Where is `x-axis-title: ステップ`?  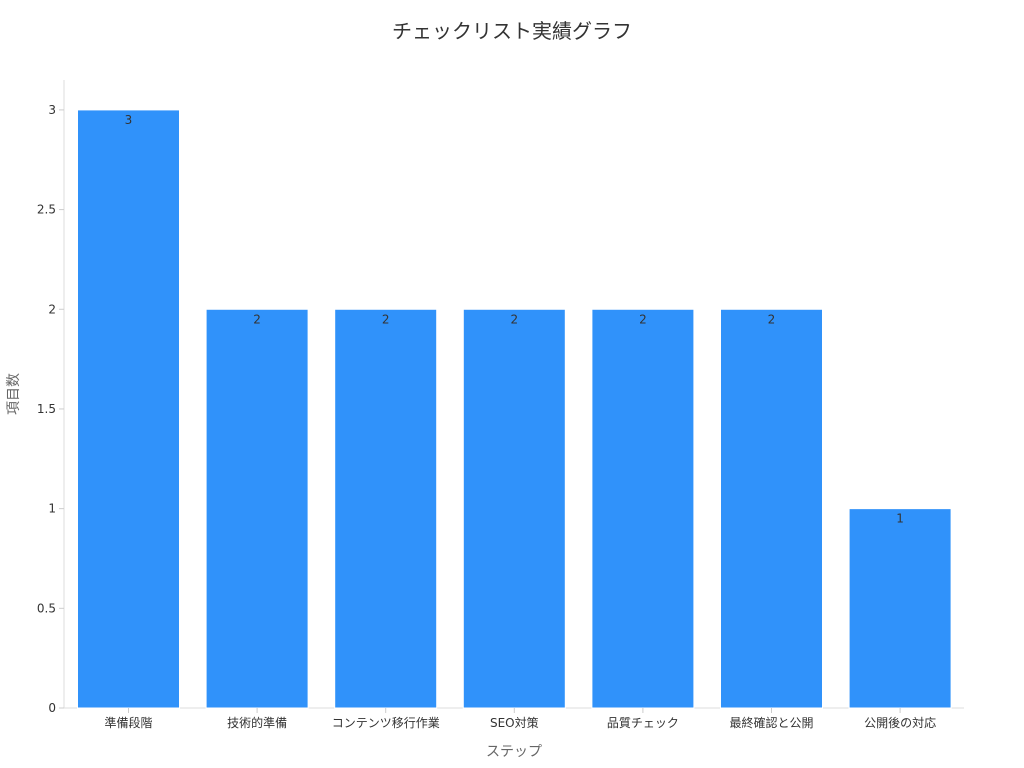
x-axis-title: ステップ is located at coordinates (514, 752).